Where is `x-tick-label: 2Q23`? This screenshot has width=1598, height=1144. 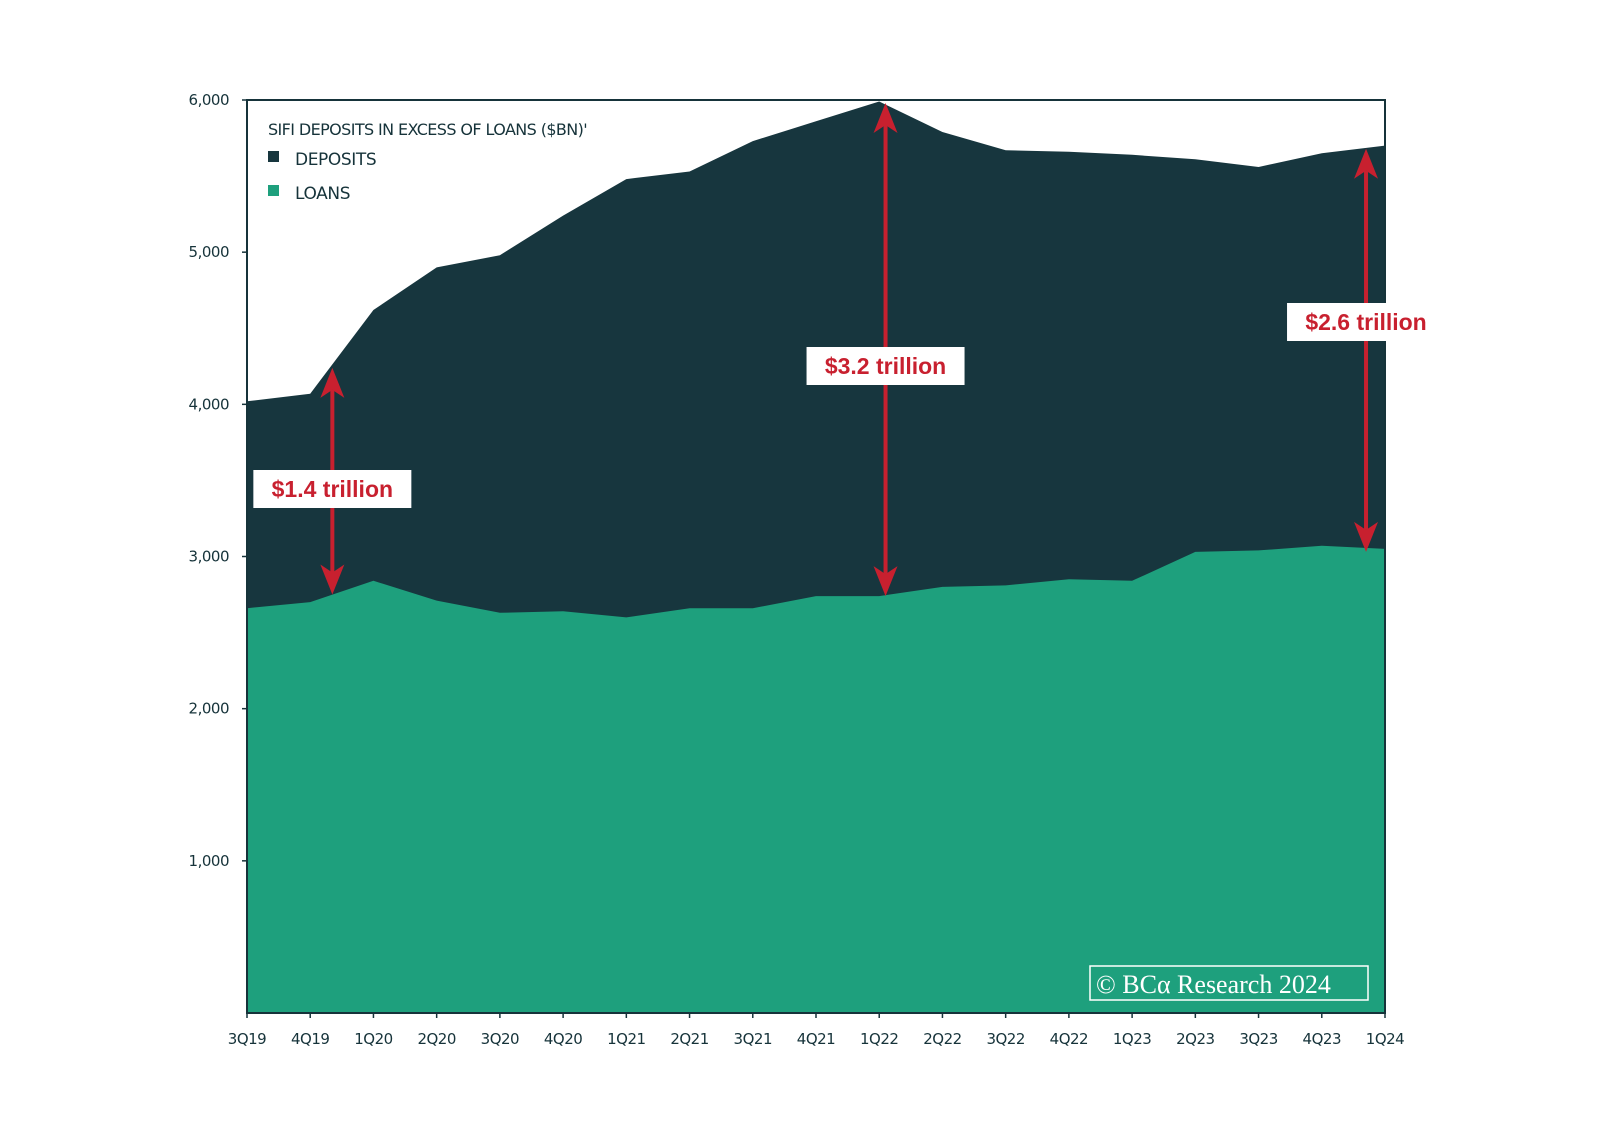 x-tick-label: 2Q23 is located at coordinates (1195, 1039).